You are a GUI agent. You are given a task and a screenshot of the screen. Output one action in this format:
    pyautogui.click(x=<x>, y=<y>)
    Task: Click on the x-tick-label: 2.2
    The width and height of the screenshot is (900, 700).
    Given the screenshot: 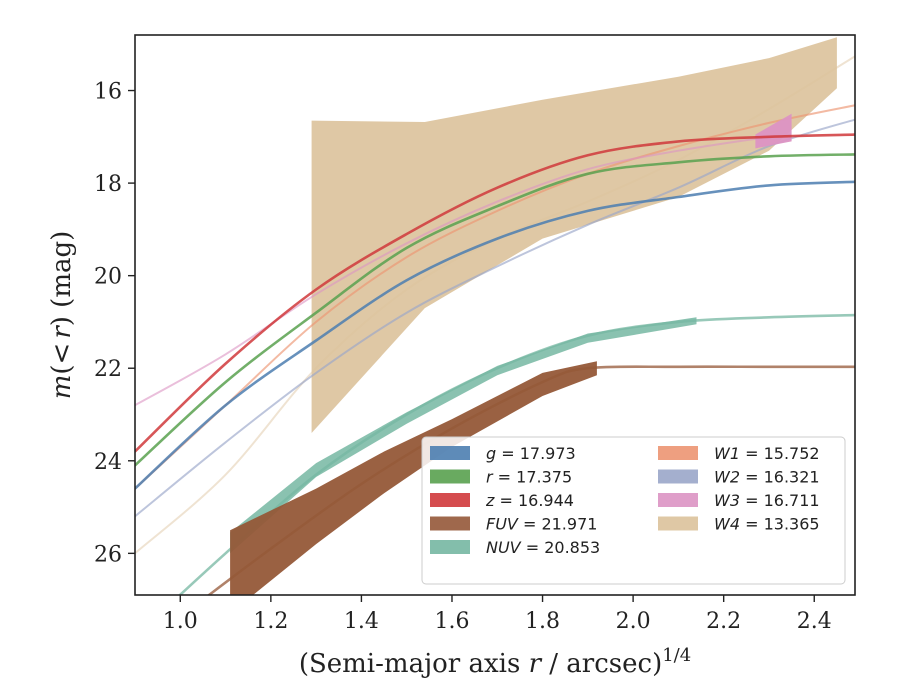 What is the action you would take?
    pyautogui.click(x=723, y=621)
    